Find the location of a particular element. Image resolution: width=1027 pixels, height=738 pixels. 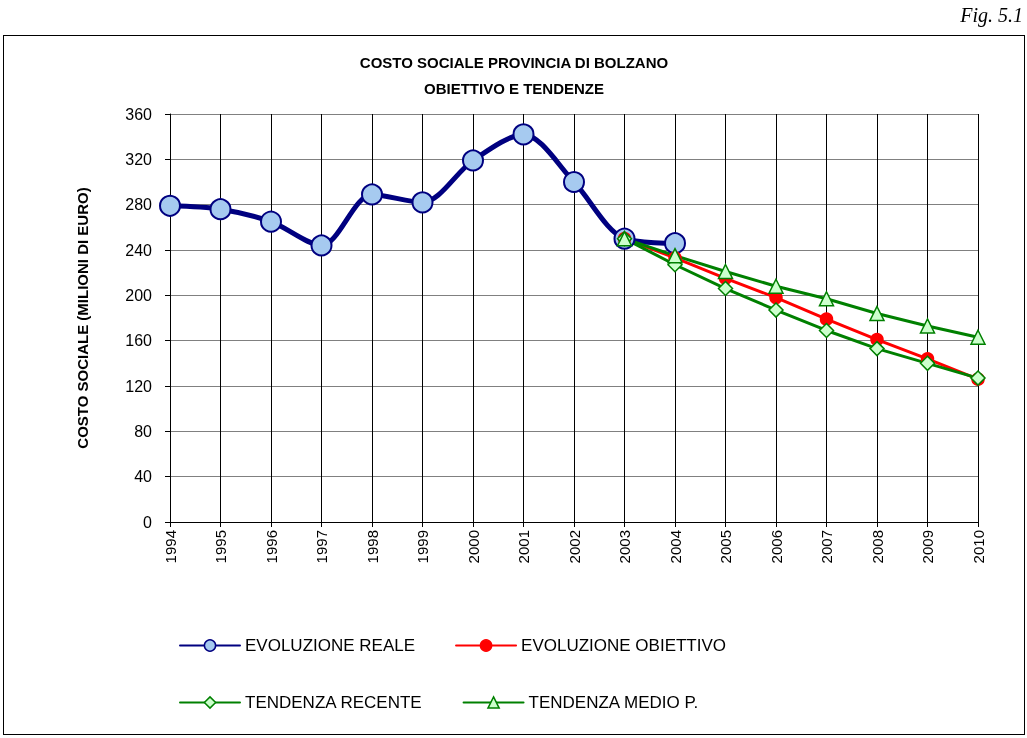

x-tick-label: 1997 is located at coordinates (321, 547).